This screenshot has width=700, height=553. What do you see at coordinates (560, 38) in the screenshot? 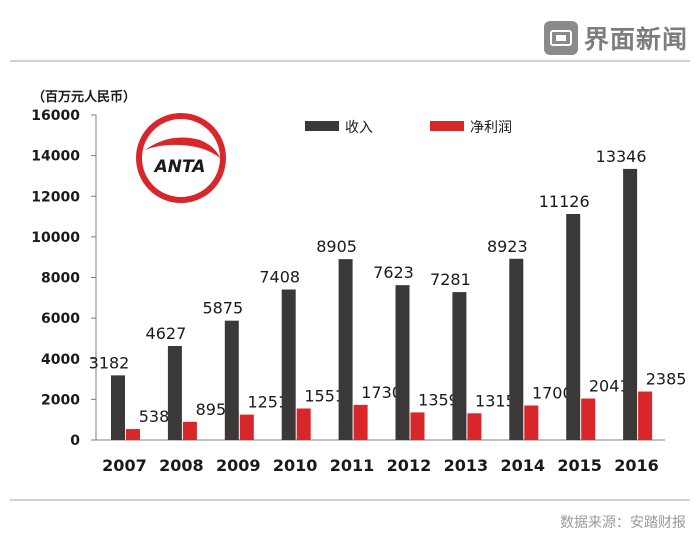
I see `jiemian-logo-icon` at bounding box center [560, 38].